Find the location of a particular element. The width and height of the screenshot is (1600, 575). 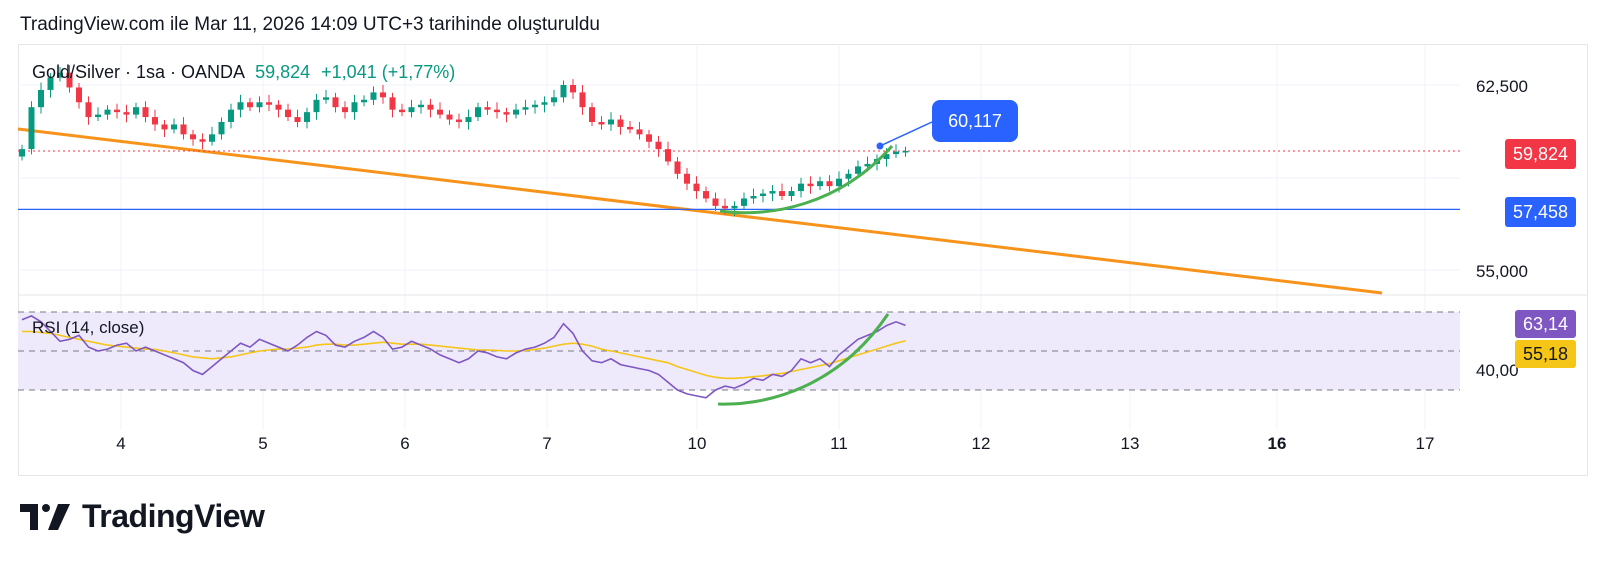

x-label-17: 17 is located at coordinates (1425, 443).